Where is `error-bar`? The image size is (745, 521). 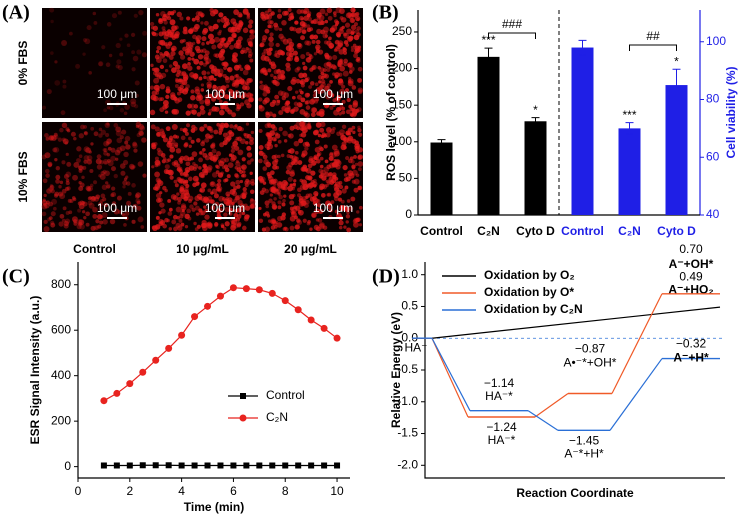
error-bar is located at coordinates (582, 47).